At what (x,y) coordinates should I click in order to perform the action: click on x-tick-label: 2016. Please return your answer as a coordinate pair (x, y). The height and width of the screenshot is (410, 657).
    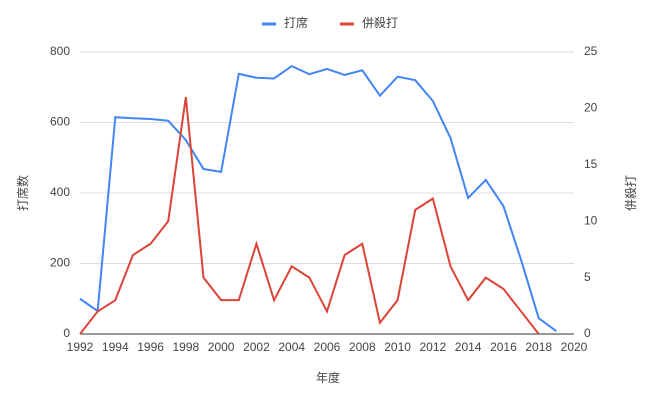
    Looking at the image, I should click on (503, 347).